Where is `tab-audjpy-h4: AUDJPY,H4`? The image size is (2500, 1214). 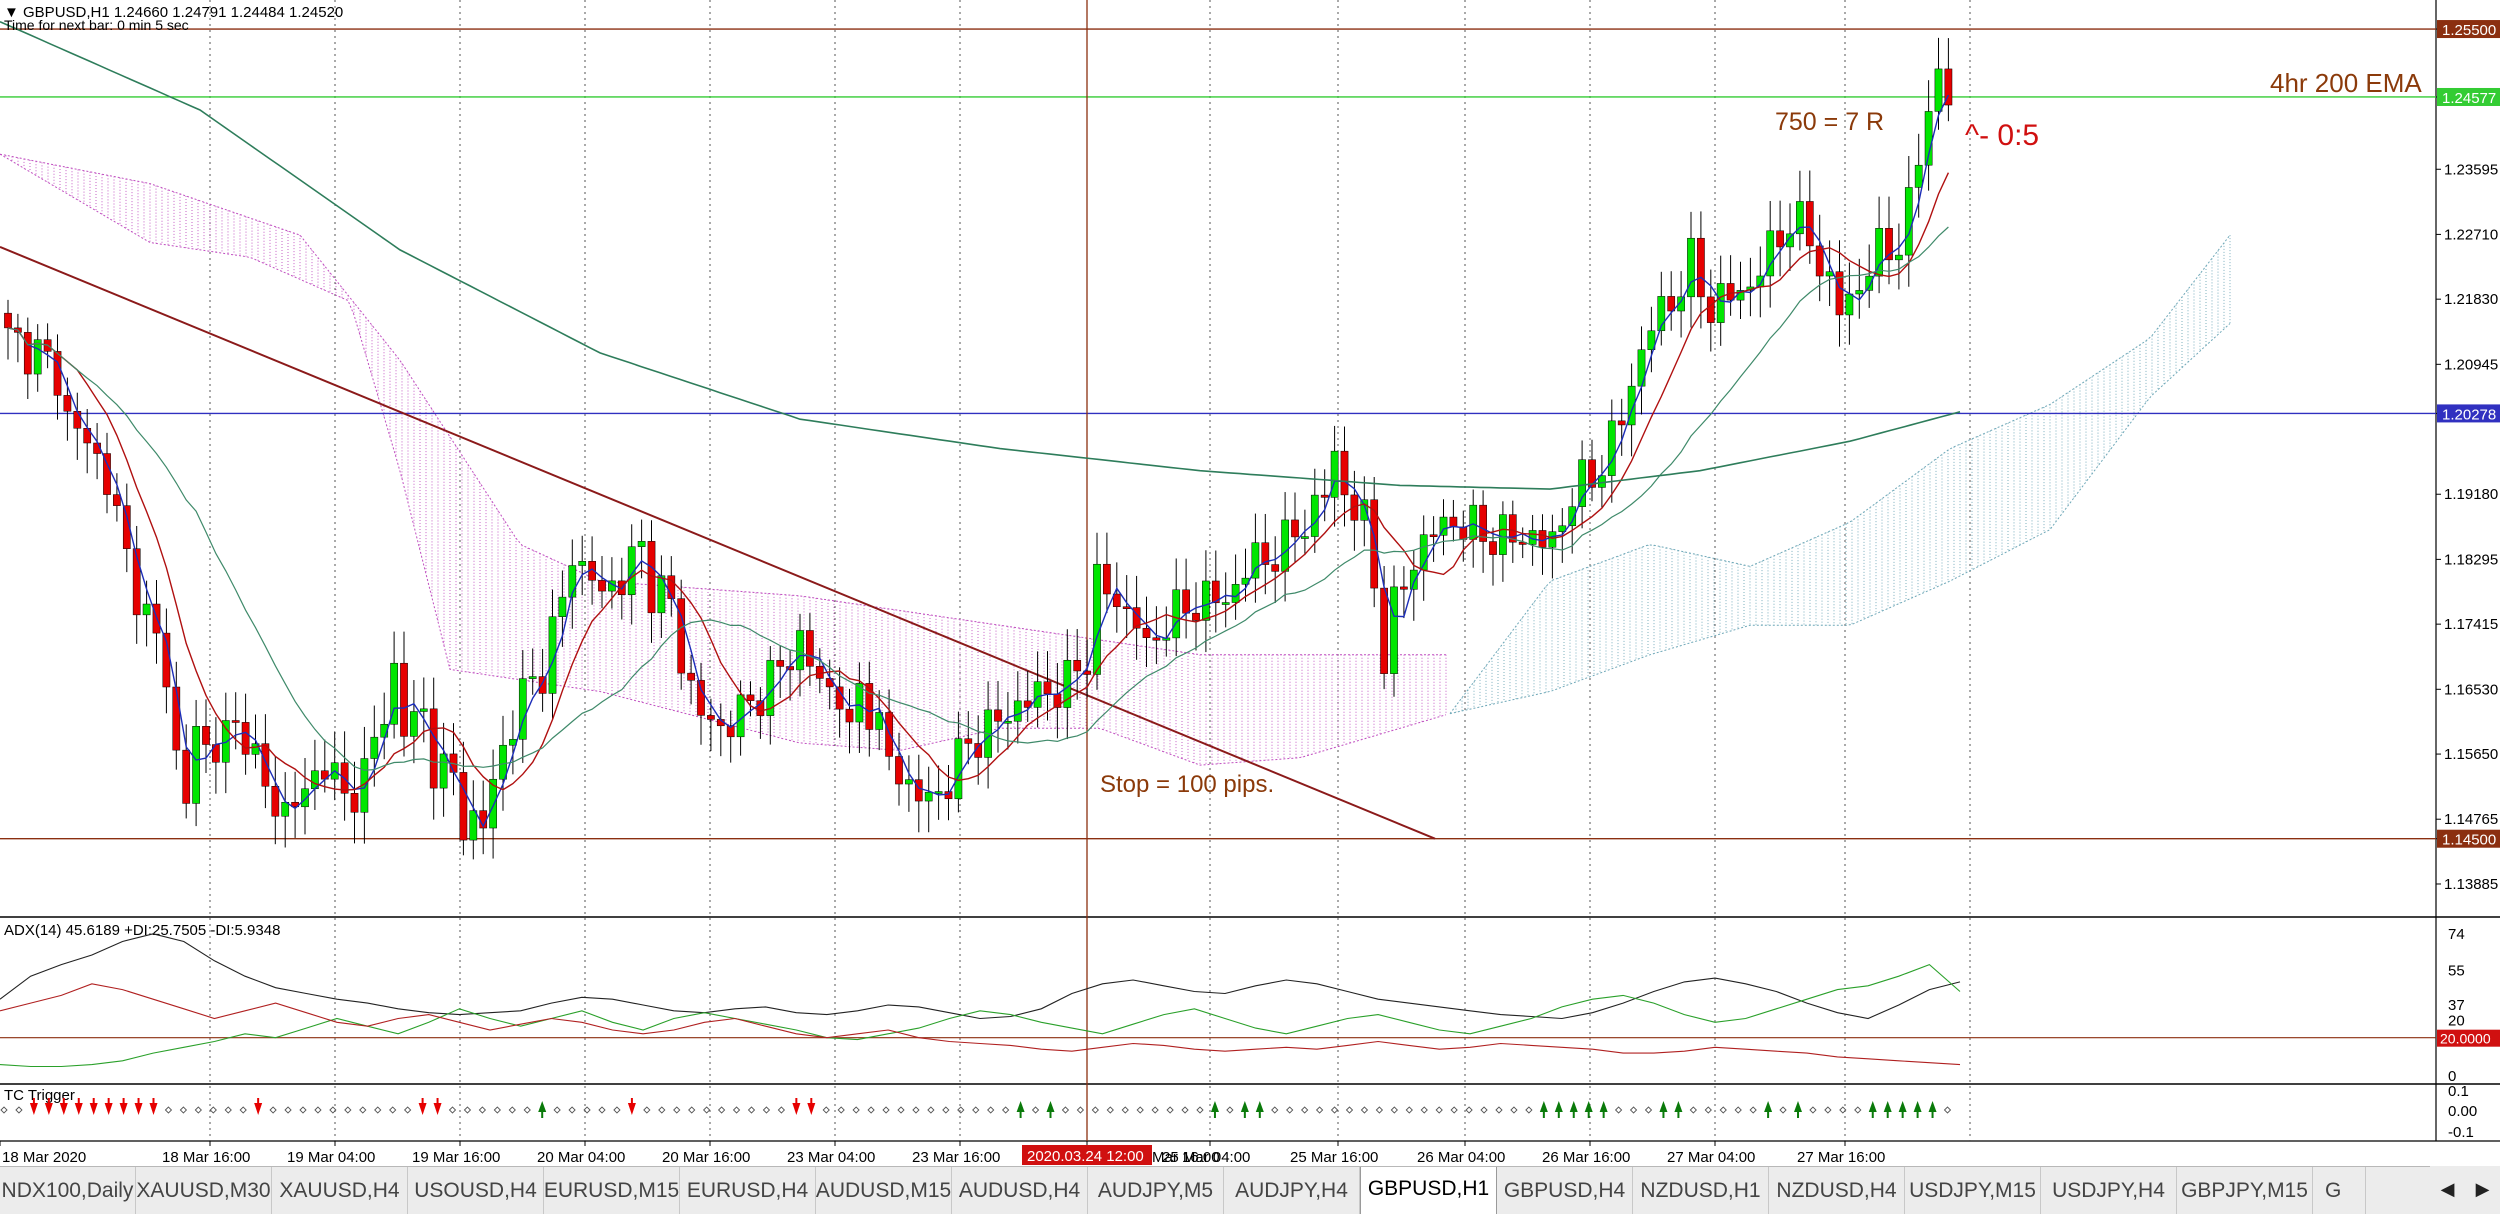
tab-audjpy-h4: AUDJPY,H4 is located at coordinates (1292, 1190).